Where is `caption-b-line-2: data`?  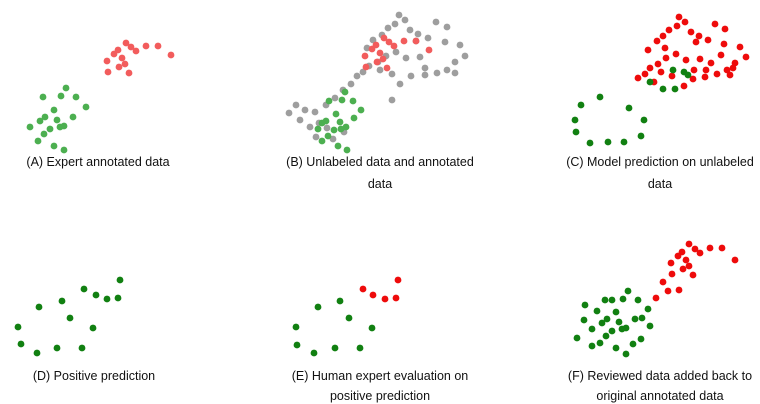 caption-b-line-2: data is located at coordinates (380, 184).